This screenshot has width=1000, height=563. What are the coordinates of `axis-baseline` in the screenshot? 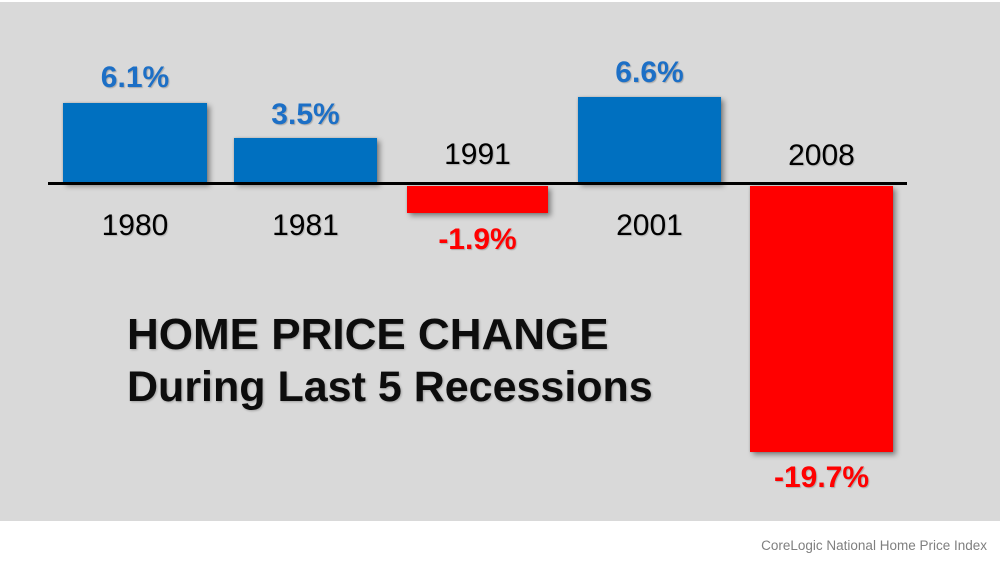 It's located at (477, 183).